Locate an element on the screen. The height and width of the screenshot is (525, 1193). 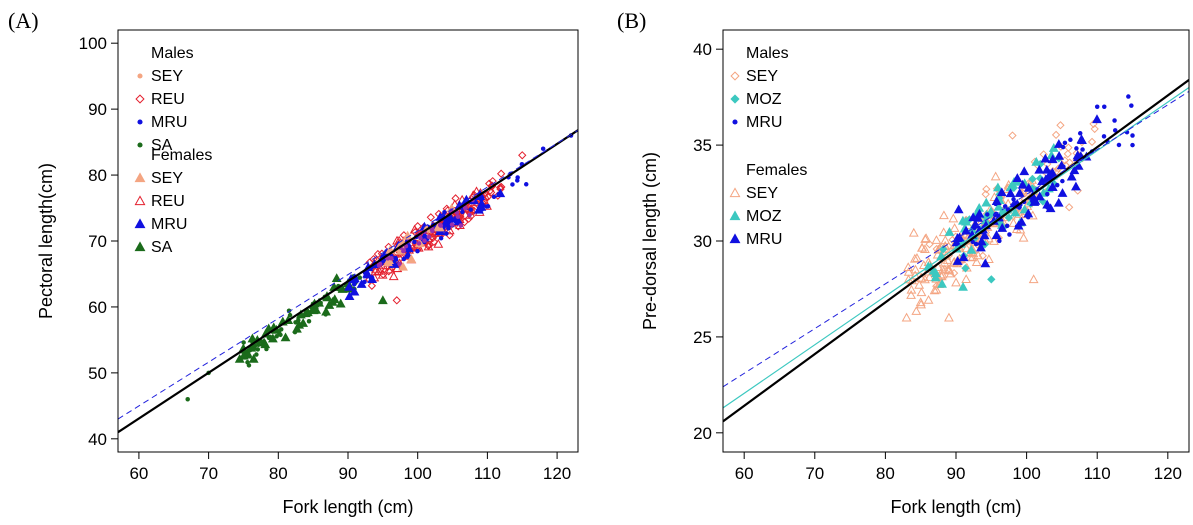
panel-b-x-axis-label: Fork length (cm) is located at coordinates (955, 507).